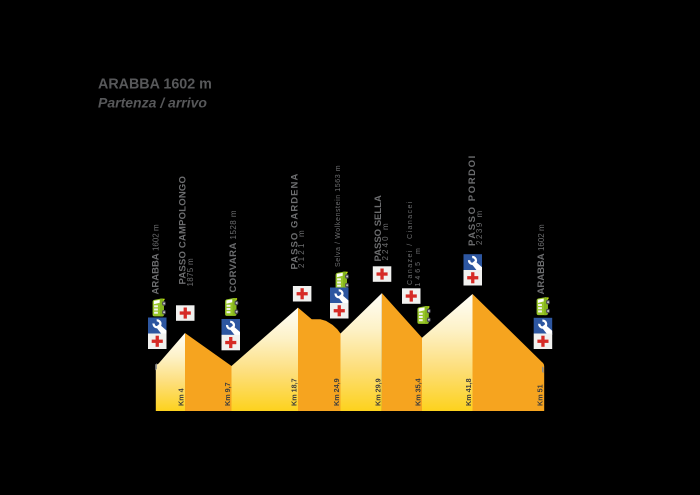 The width and height of the screenshot is (700, 495). I want to click on svg-text: Km 18,7, so click(294, 392).